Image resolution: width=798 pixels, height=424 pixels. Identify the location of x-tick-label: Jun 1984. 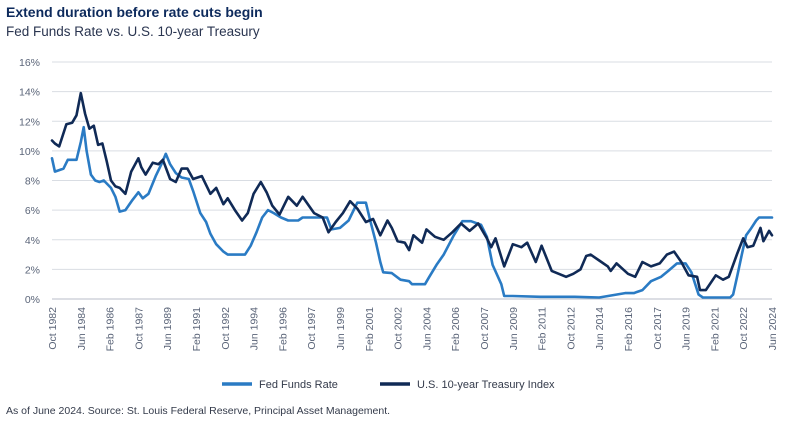
(82, 328).